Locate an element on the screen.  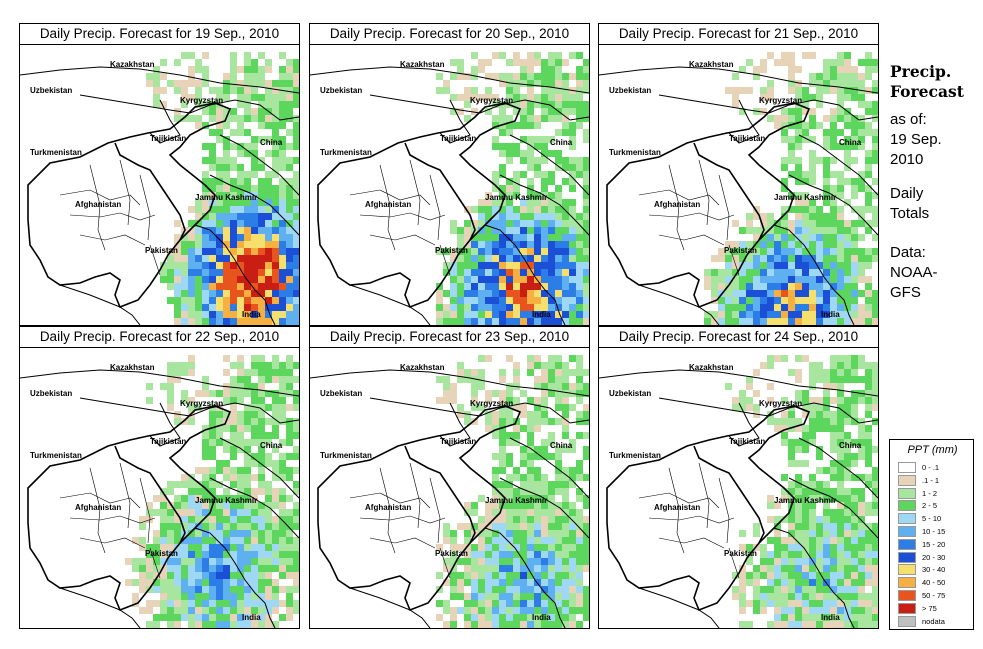
data-source-block: Data: NOAA- GFS is located at coordinates (935, 273).